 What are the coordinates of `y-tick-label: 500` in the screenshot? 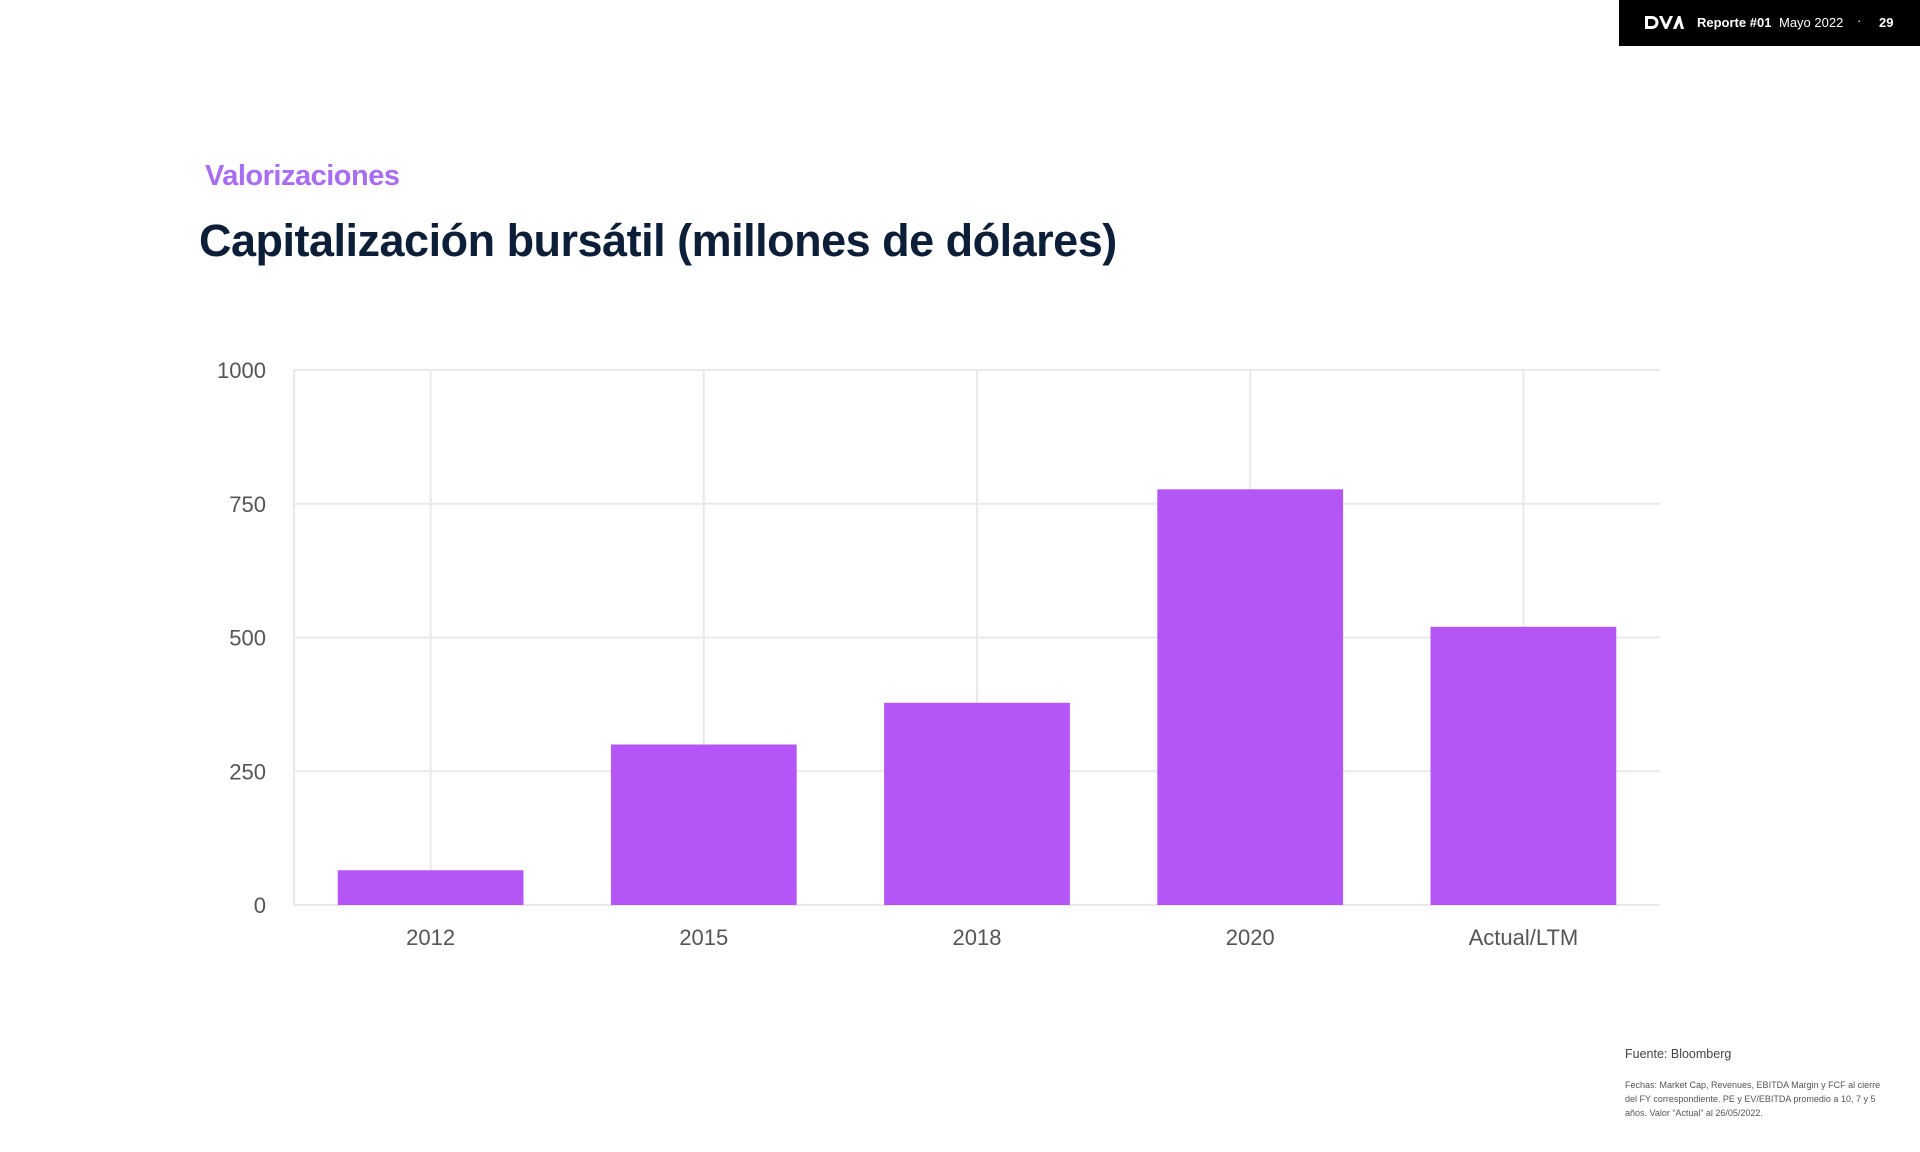 It's located at (247, 638).